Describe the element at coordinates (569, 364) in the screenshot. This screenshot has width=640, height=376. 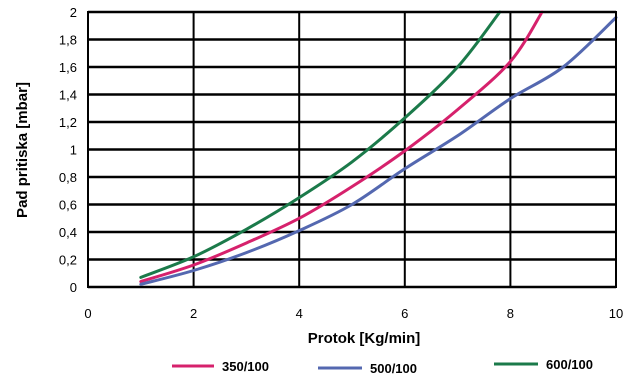
I see `legend-label: 600/100` at that location.